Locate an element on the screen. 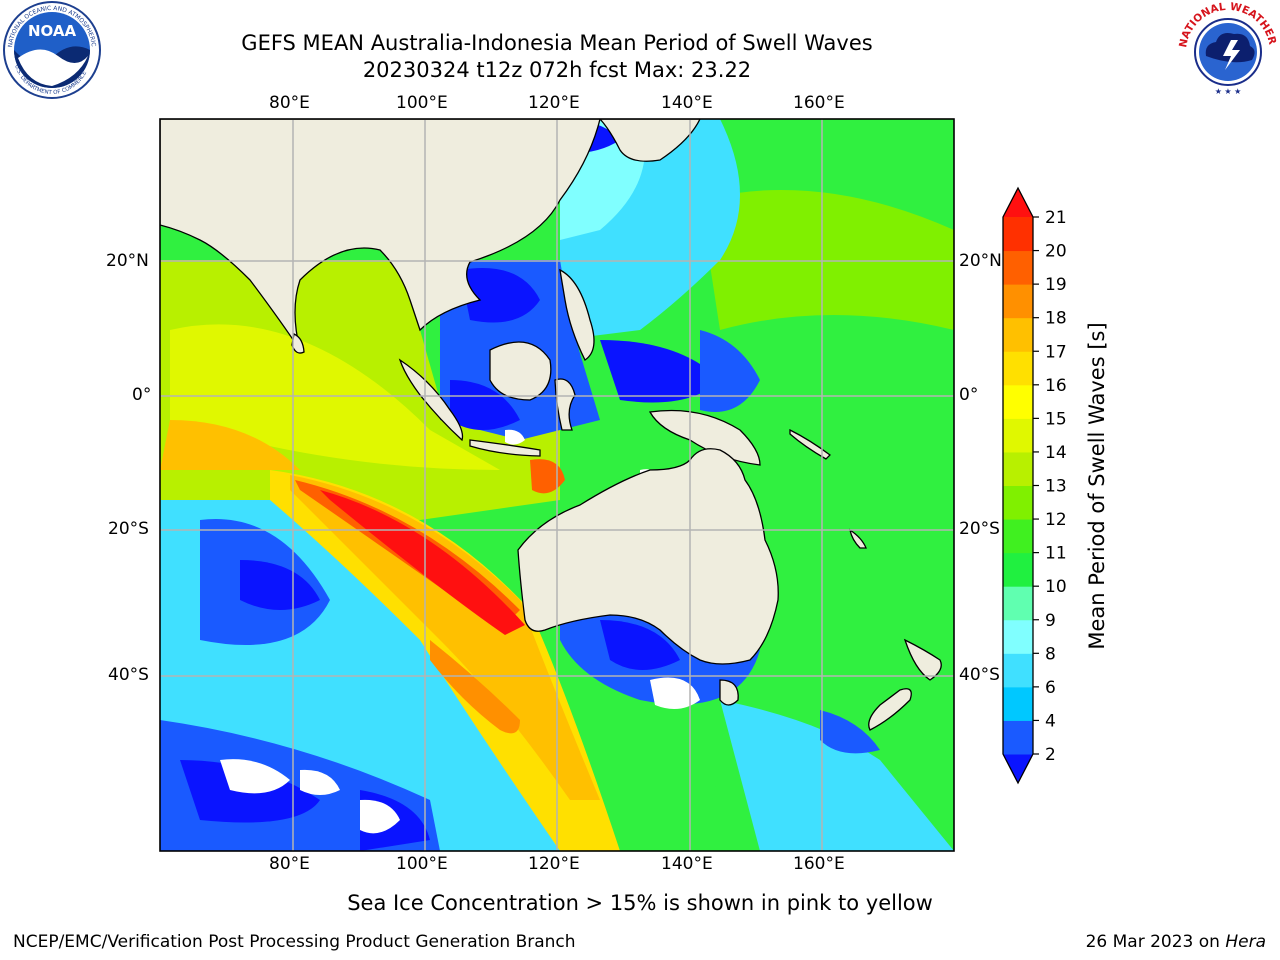  lon-tick-bottom-80e: 80°E is located at coordinates (289, 864).